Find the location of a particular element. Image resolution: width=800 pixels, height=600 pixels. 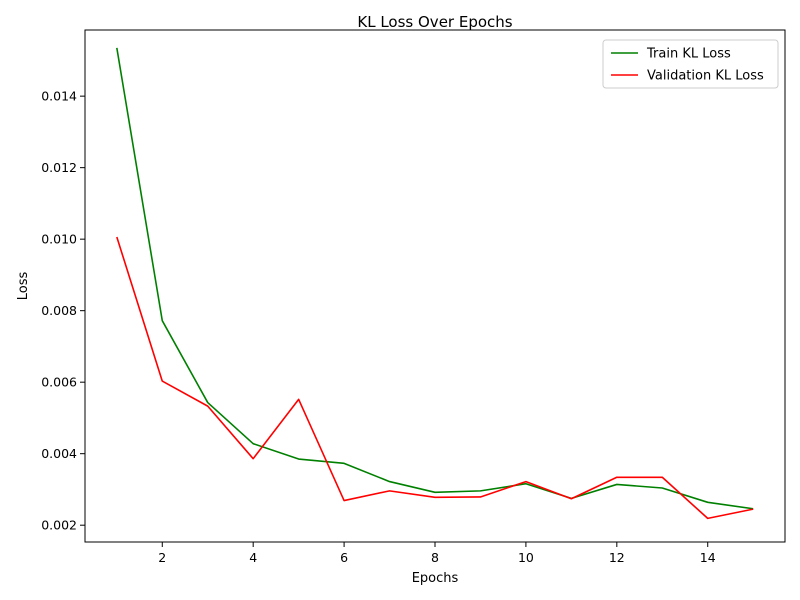

x-tick-label: 6 is located at coordinates (344, 557).